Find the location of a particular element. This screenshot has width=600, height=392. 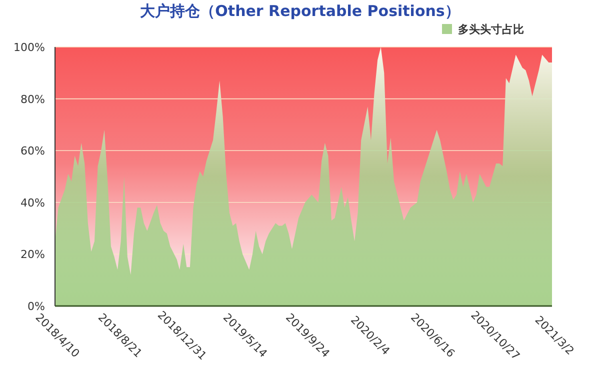

y-tick-label: 60% is located at coordinates (32, 151).